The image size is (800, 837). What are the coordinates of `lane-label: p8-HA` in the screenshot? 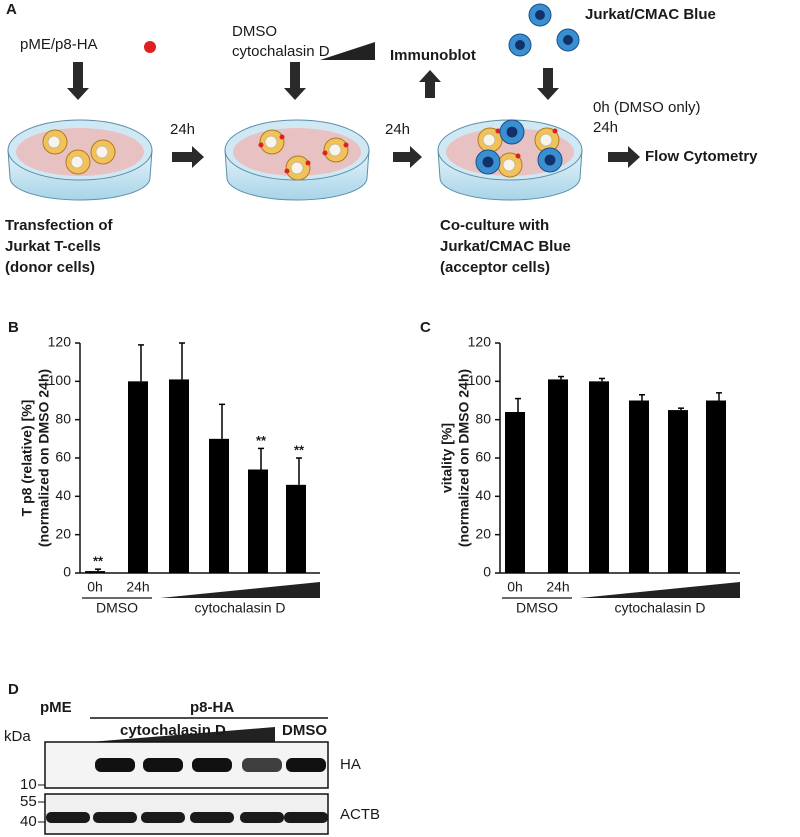 It's located at (212, 707).